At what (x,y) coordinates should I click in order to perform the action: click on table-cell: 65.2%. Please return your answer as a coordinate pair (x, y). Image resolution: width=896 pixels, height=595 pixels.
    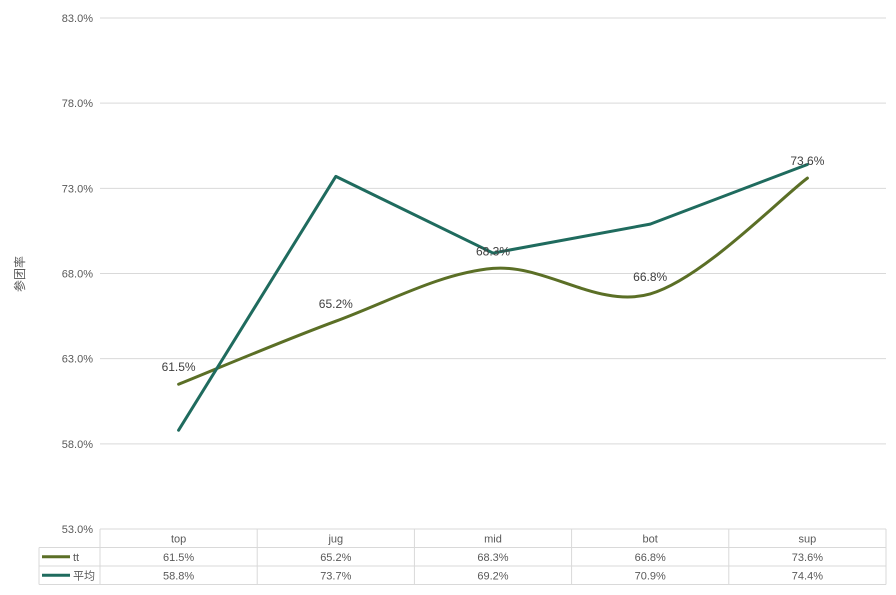
    Looking at the image, I should click on (335, 558).